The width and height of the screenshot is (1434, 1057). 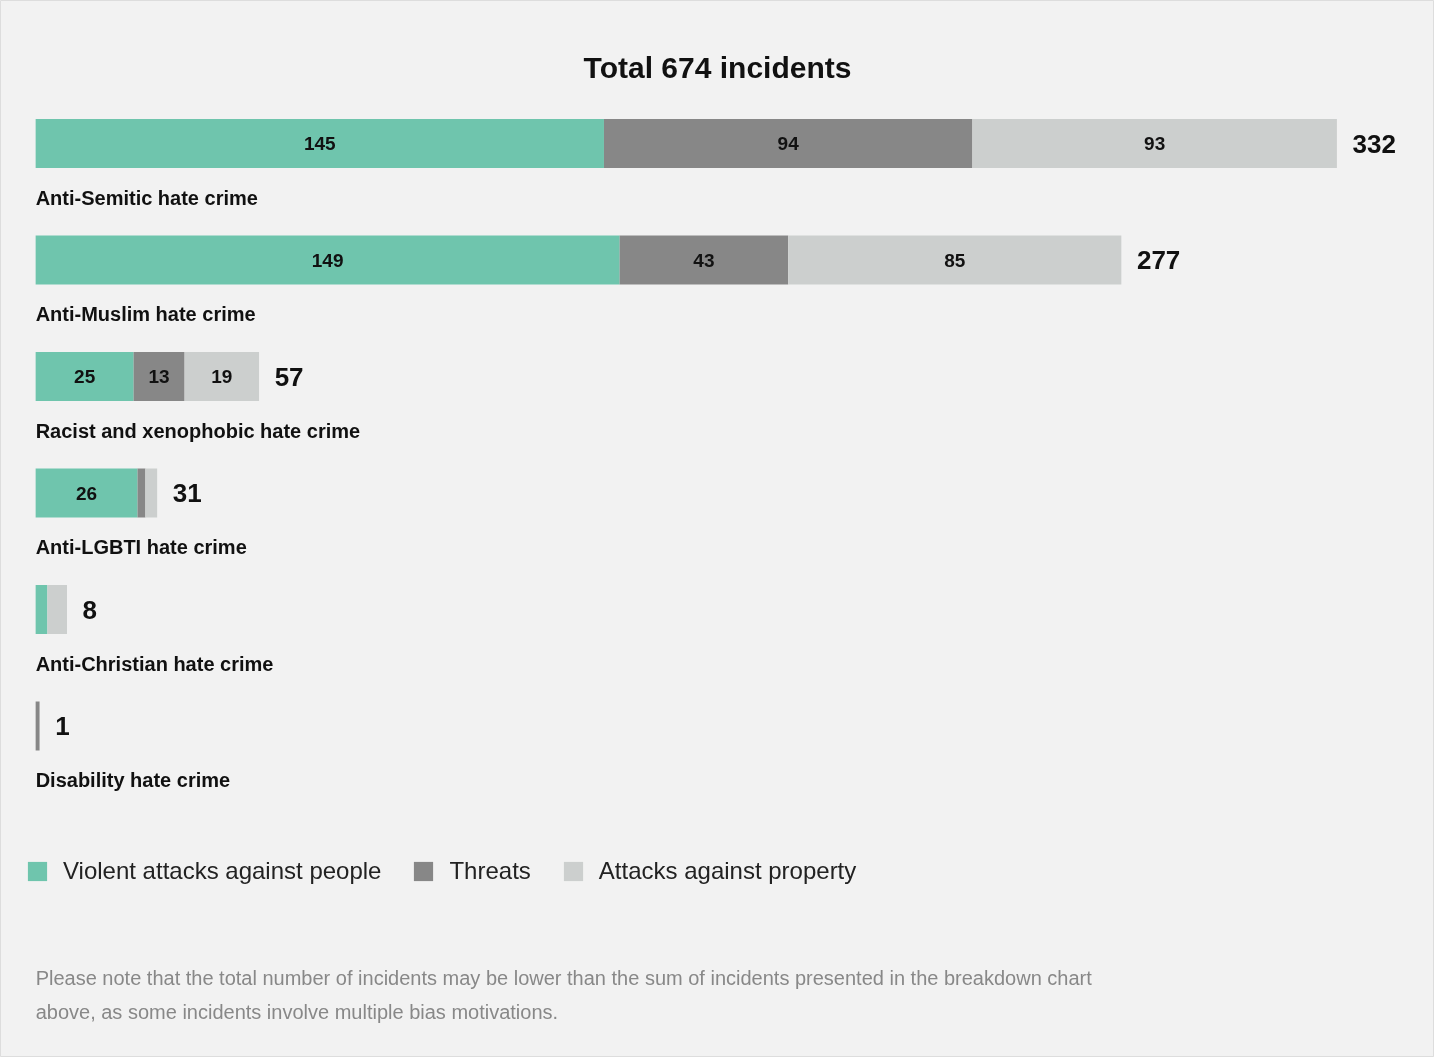 I want to click on data-label: 149, so click(x=327, y=260).